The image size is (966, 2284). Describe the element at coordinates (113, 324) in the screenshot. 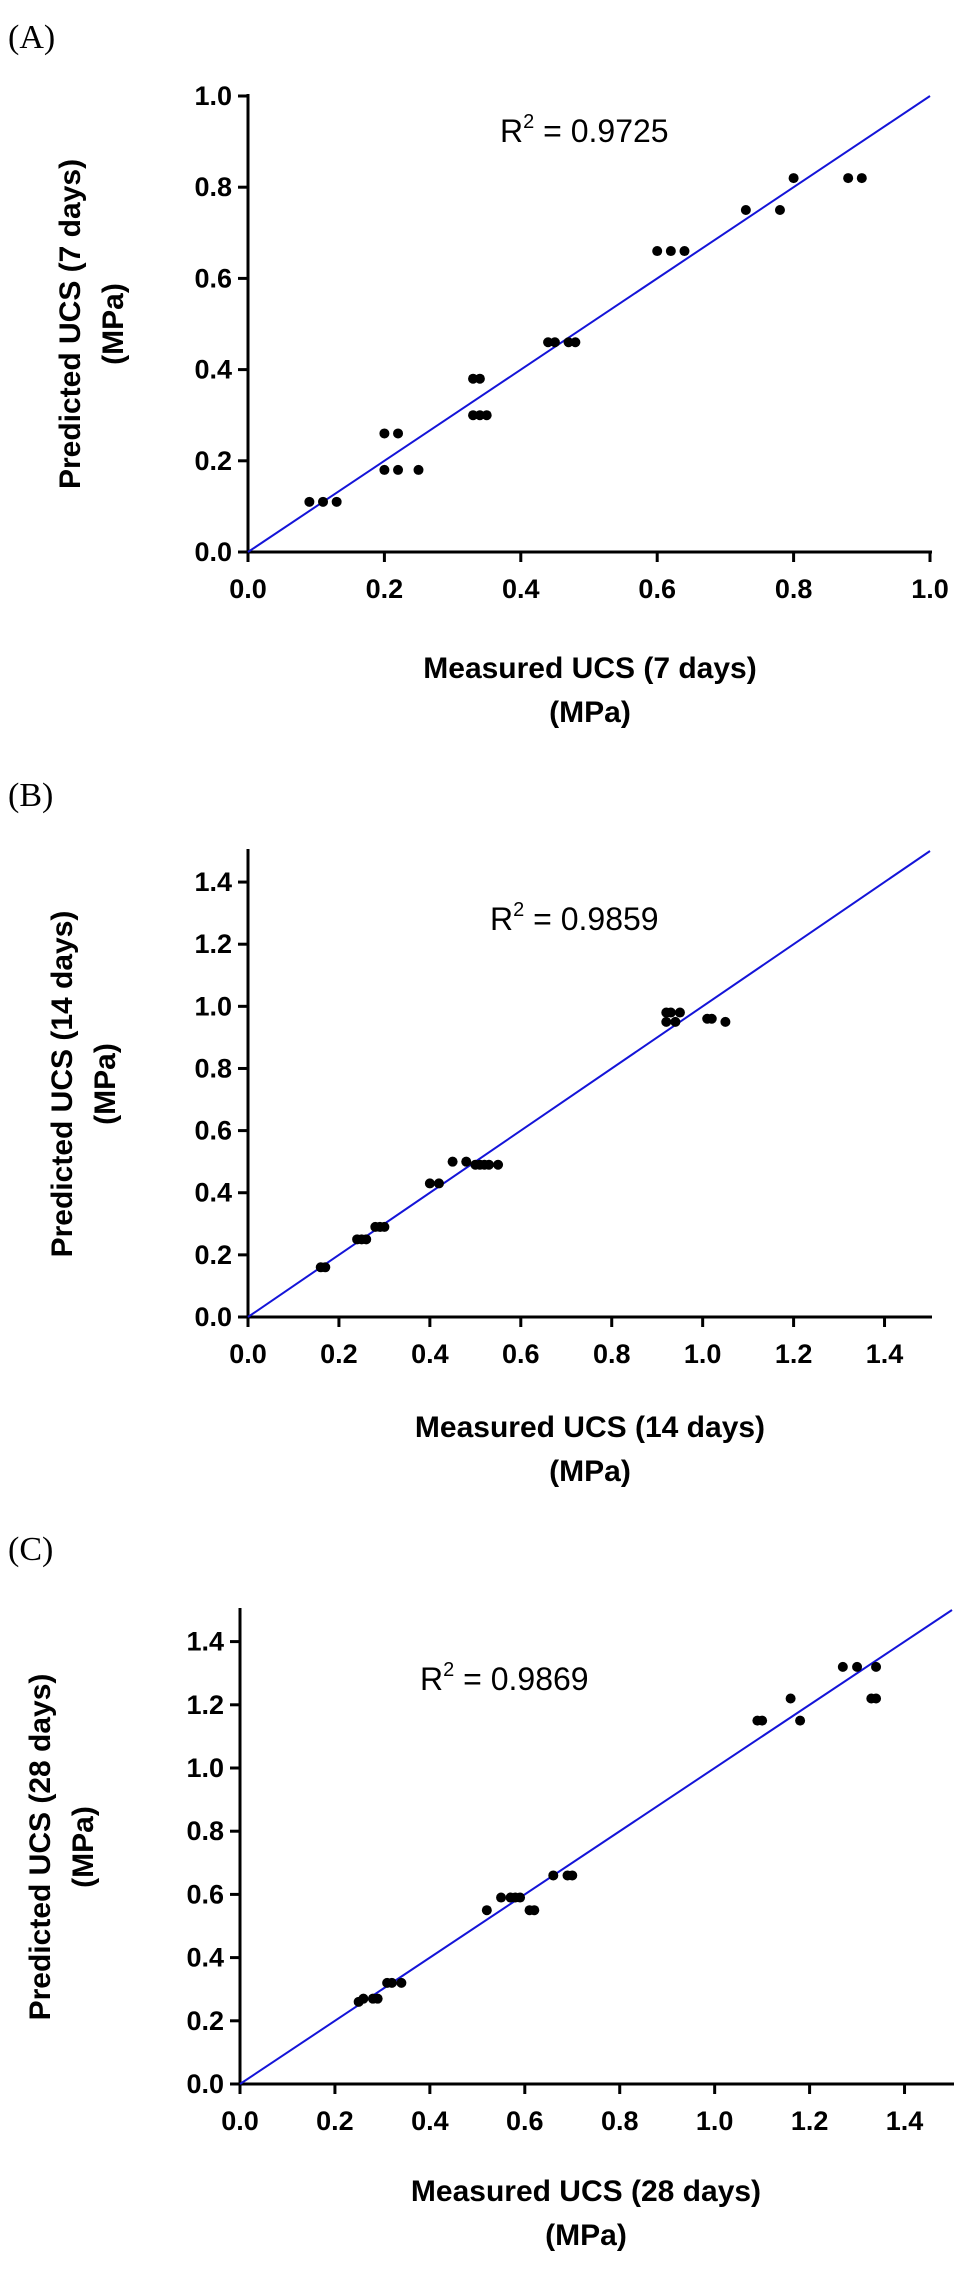

I see `chart-a-y-axis-title: (MPa)` at that location.